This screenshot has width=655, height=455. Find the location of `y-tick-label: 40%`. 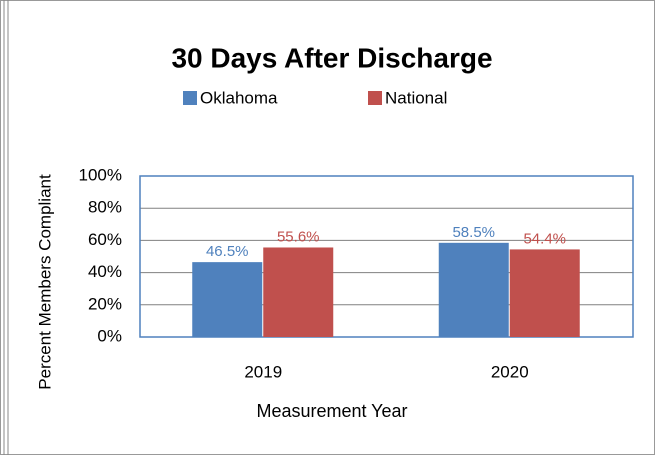

y-tick-label: 40% is located at coordinates (105, 271).